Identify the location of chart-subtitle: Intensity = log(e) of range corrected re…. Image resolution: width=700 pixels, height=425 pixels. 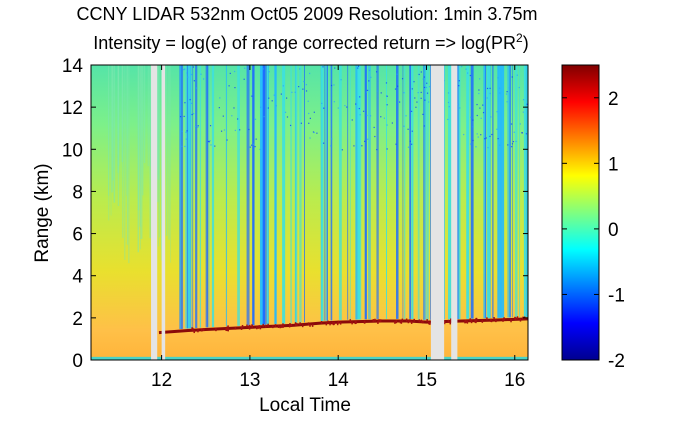
(310, 42).